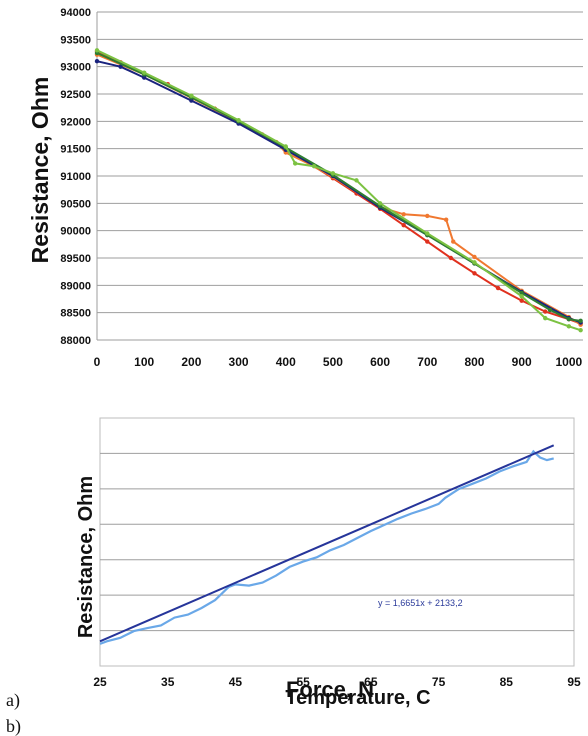  Describe the element at coordinates (330, 689) in the screenshot. I see `x-axis-title-a: Force, N` at that location.